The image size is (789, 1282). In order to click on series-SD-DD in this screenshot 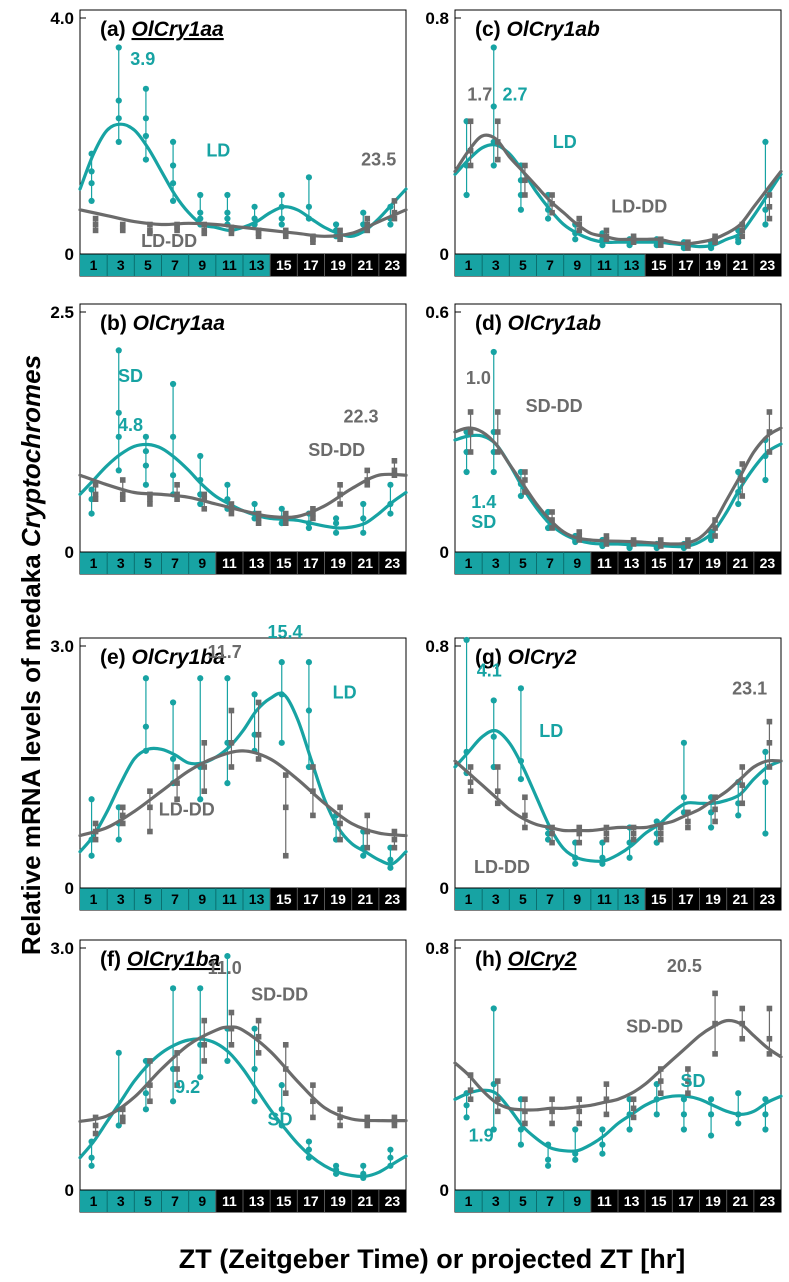, I will do `click(243, 1073)`.